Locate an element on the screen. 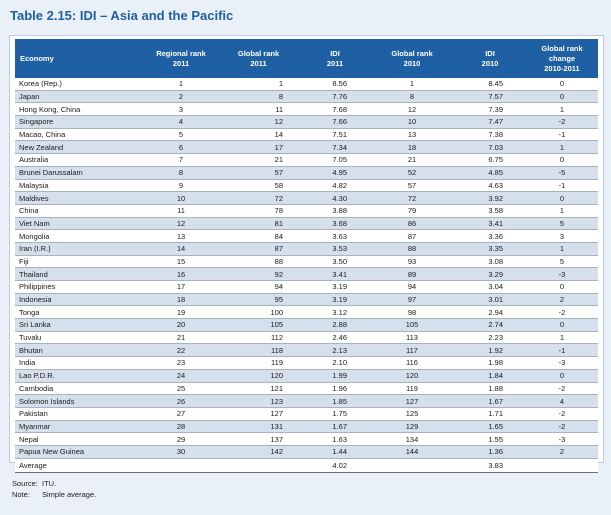 This screenshot has height=515, width=611. value-cell: 4.30 is located at coordinates (335, 198).